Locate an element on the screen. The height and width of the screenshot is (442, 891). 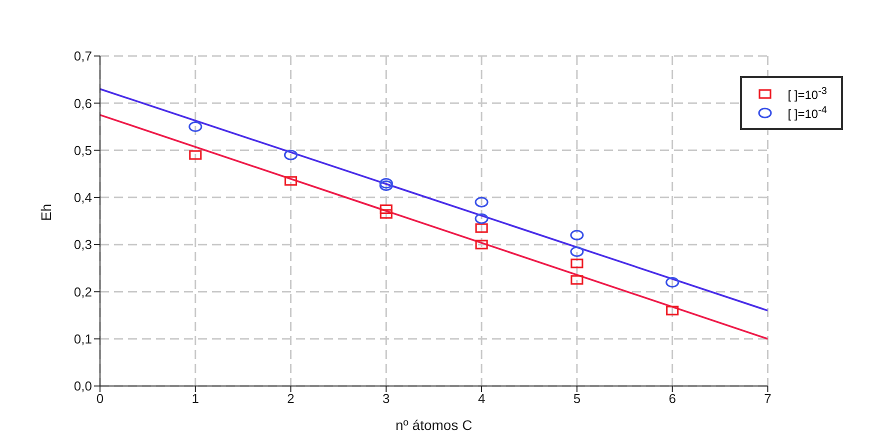
x-tick-label: 7 is located at coordinates (768, 398).